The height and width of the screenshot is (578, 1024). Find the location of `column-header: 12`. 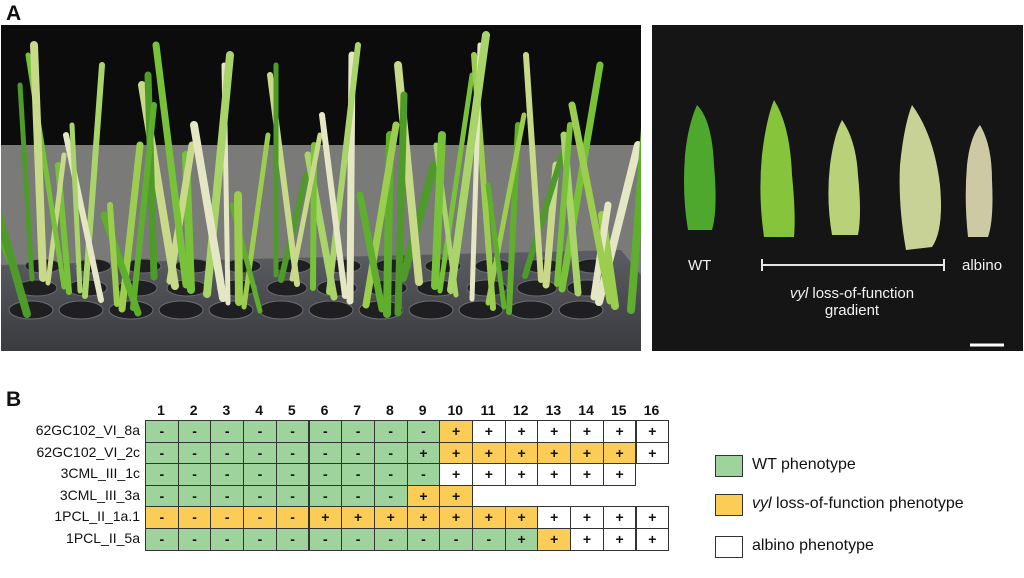

column-header: 12 is located at coordinates (520, 410).